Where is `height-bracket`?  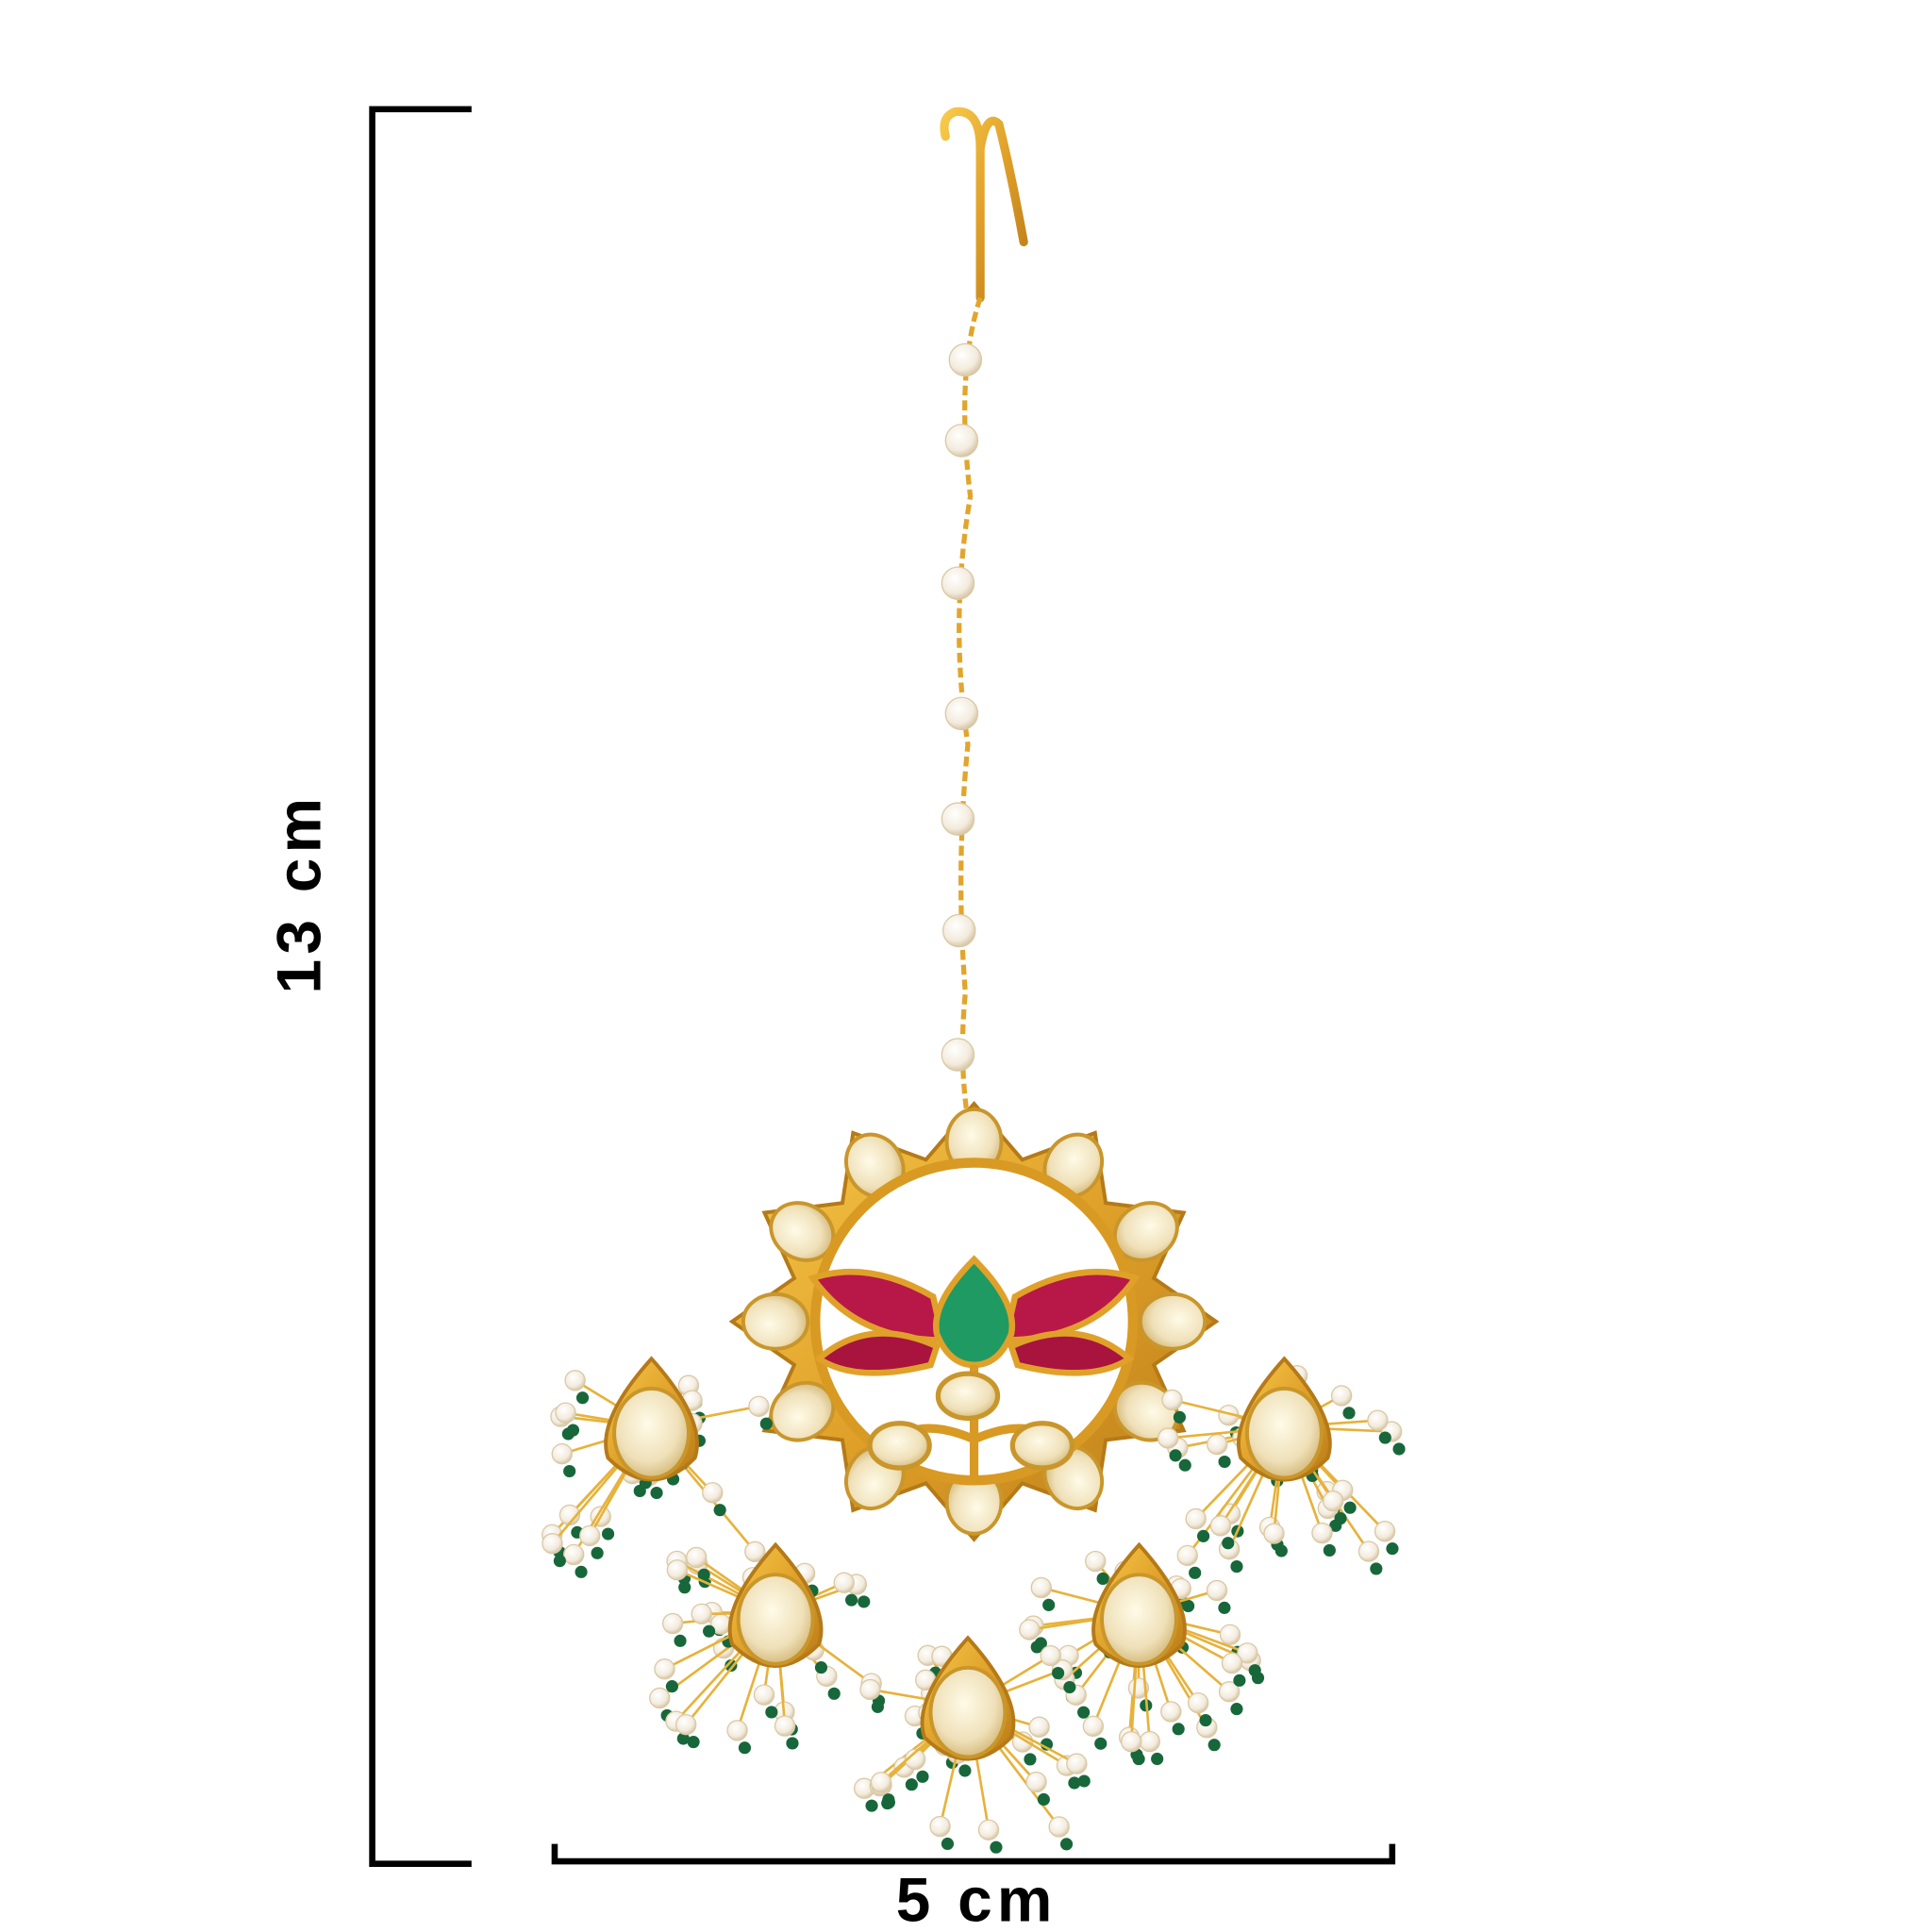 height-bracket is located at coordinates (421, 986).